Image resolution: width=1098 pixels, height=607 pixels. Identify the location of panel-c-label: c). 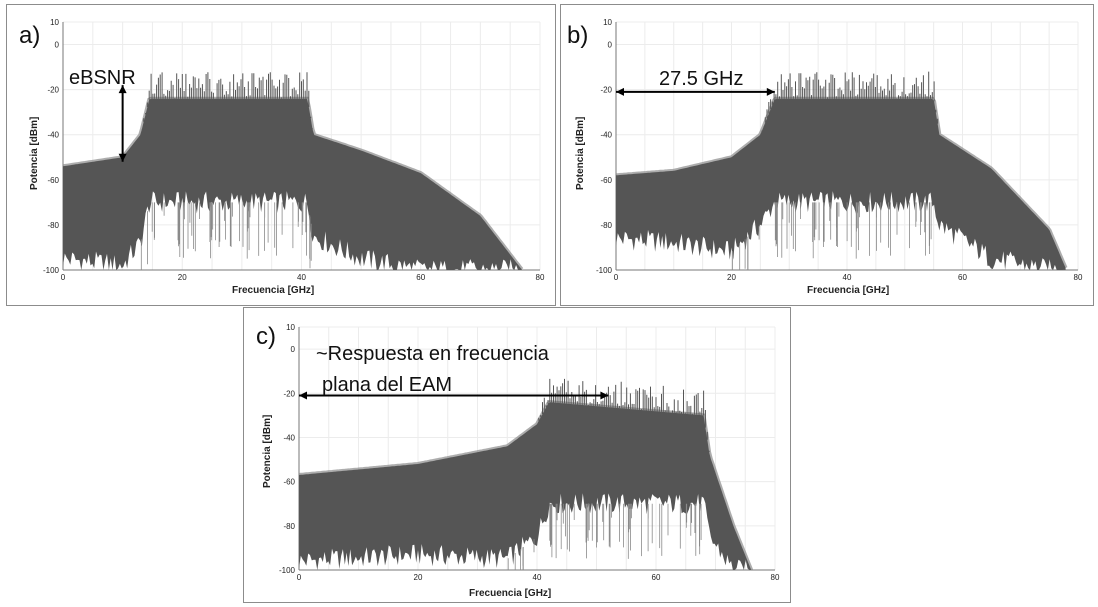
(266, 336).